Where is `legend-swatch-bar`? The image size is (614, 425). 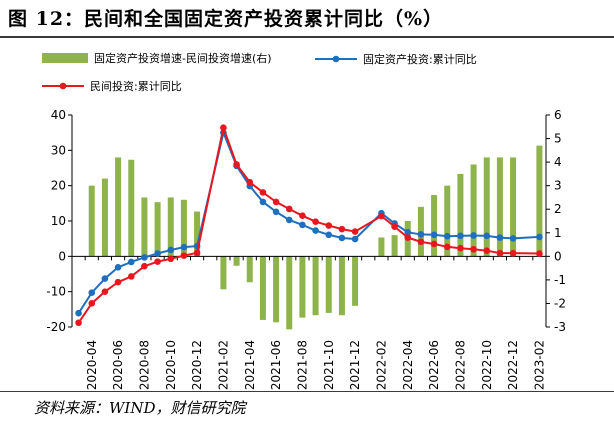
legend-swatch-bar is located at coordinates (65, 58).